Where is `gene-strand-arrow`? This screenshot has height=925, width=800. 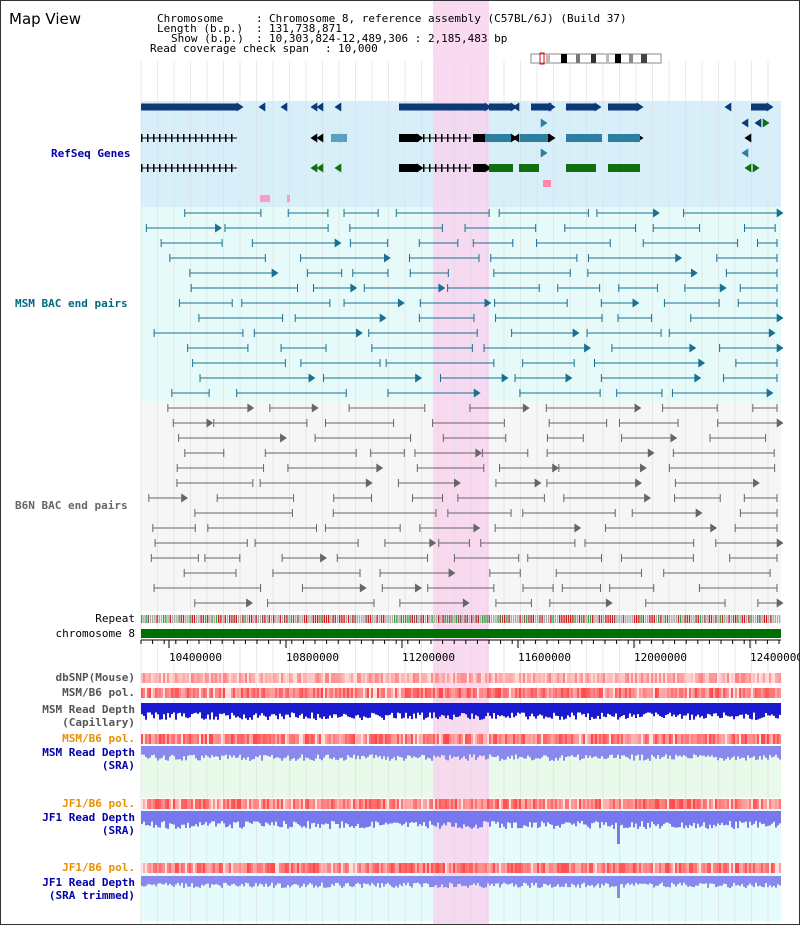
gene-strand-arrow is located at coordinates (240, 107).